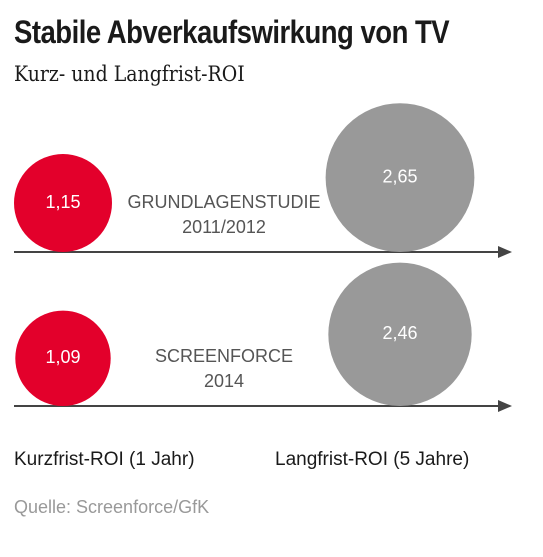 This screenshot has width=543, height=557. What do you see at coordinates (112, 507) in the screenshot?
I see `source-note: Quelle: Screenforce/GfK` at bounding box center [112, 507].